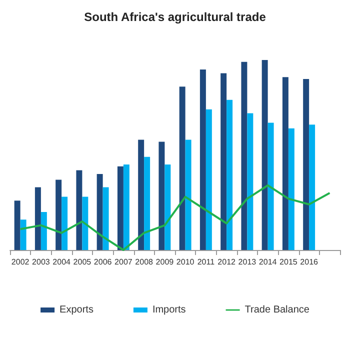  What do you see at coordinates (82, 262) in the screenshot?
I see `x-tick-label: 2005` at bounding box center [82, 262].